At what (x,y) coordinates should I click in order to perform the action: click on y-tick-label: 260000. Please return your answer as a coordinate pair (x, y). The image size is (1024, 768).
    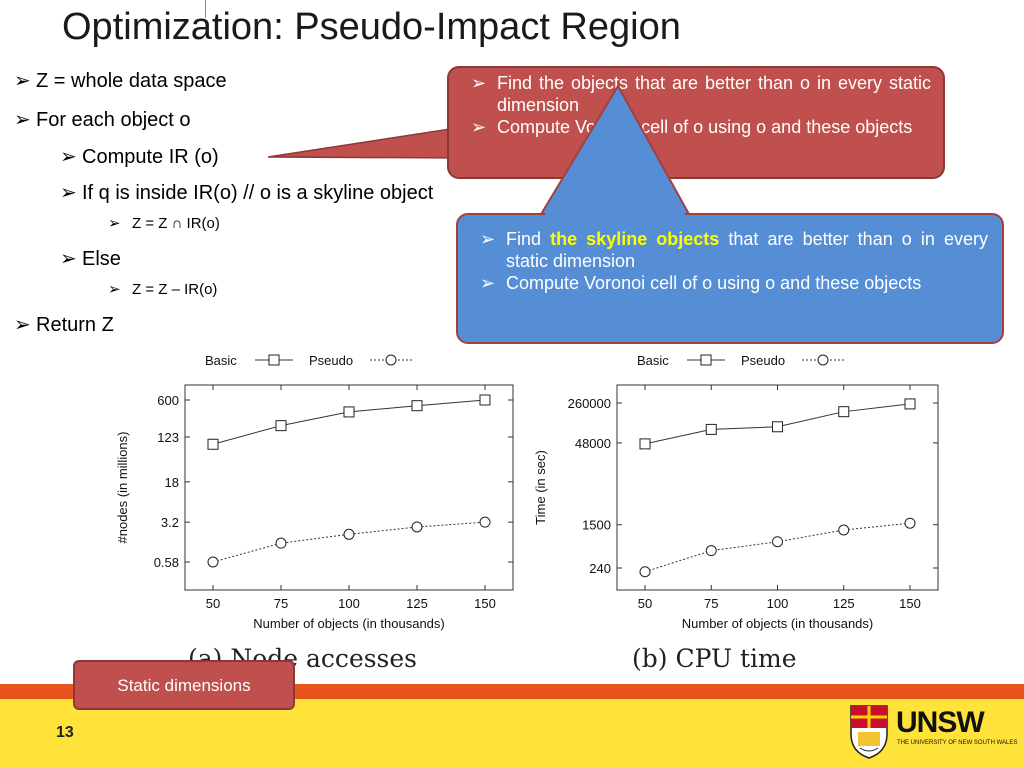
    Looking at the image, I should click on (589, 403).